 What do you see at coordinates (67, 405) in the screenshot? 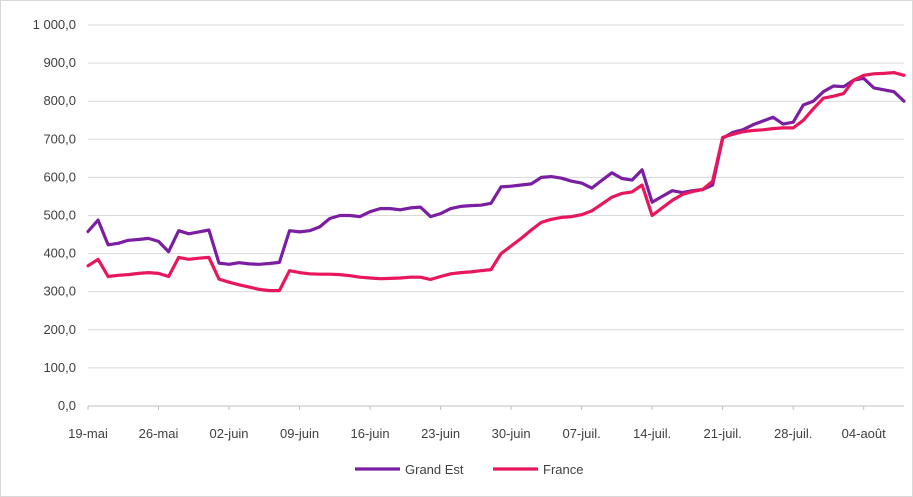
I see `y-tick-label: 0,0` at bounding box center [67, 405].